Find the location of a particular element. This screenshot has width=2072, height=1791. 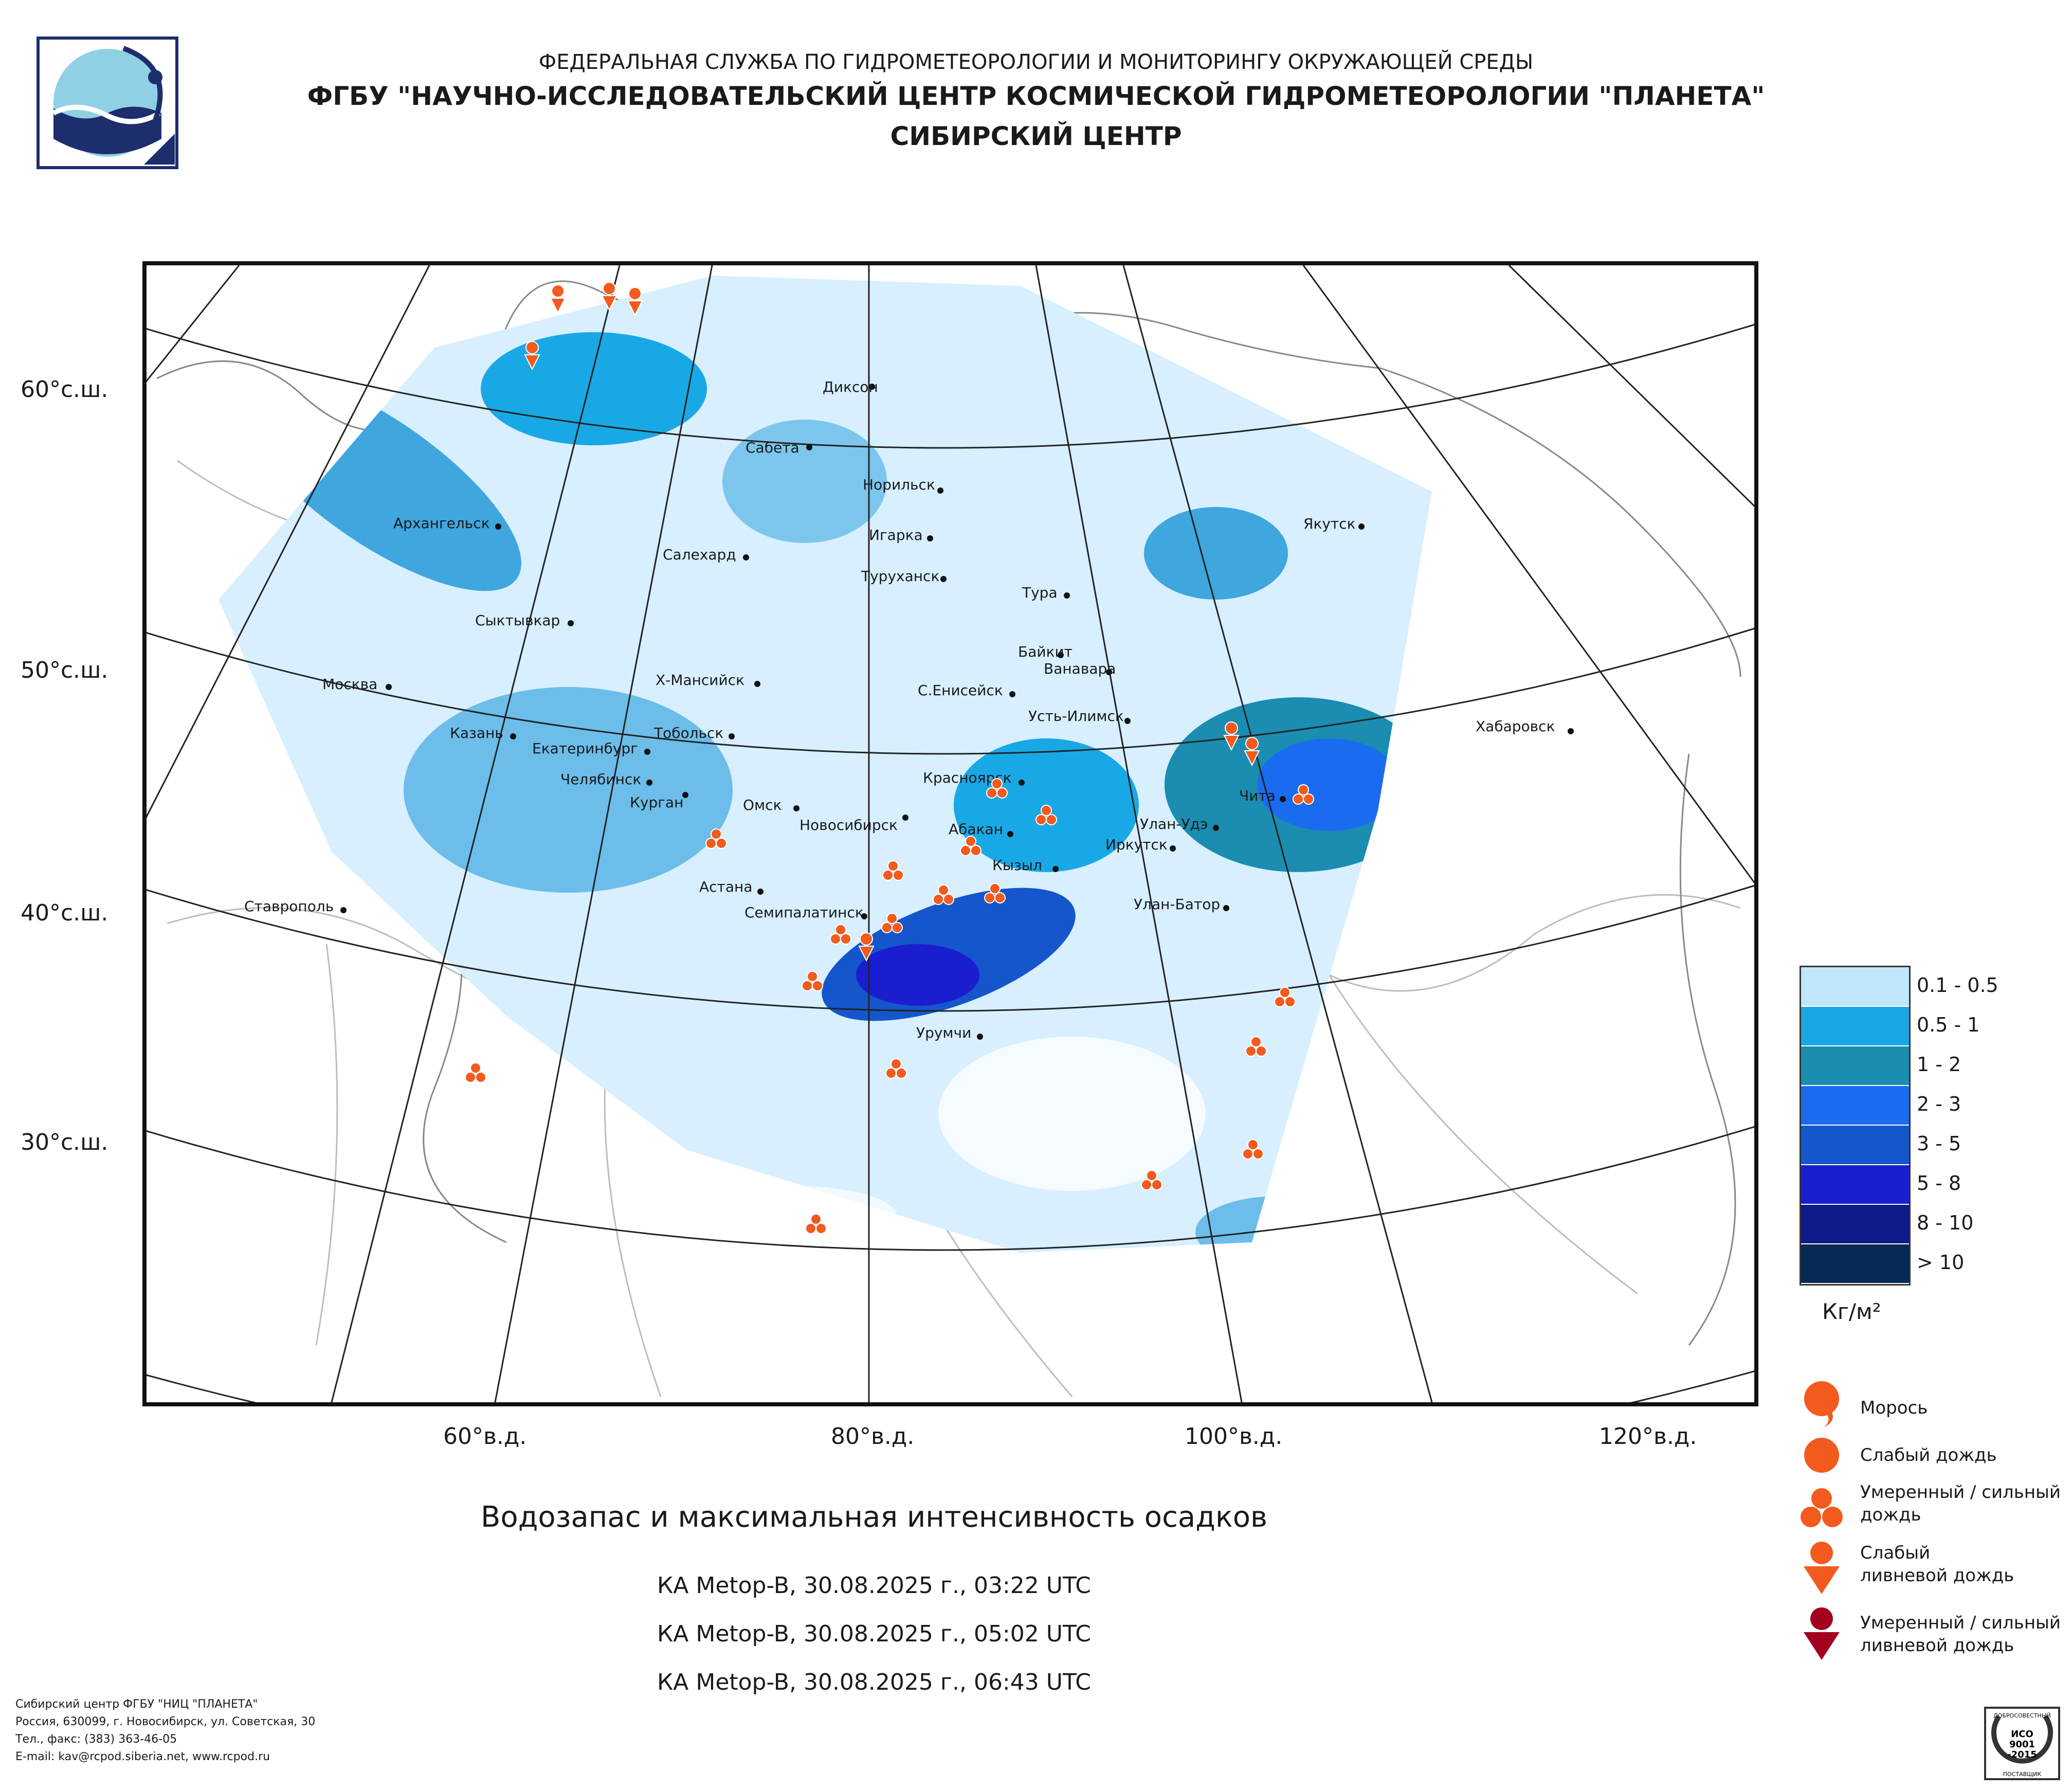

city-label: Хабаровск is located at coordinates (1515, 726).